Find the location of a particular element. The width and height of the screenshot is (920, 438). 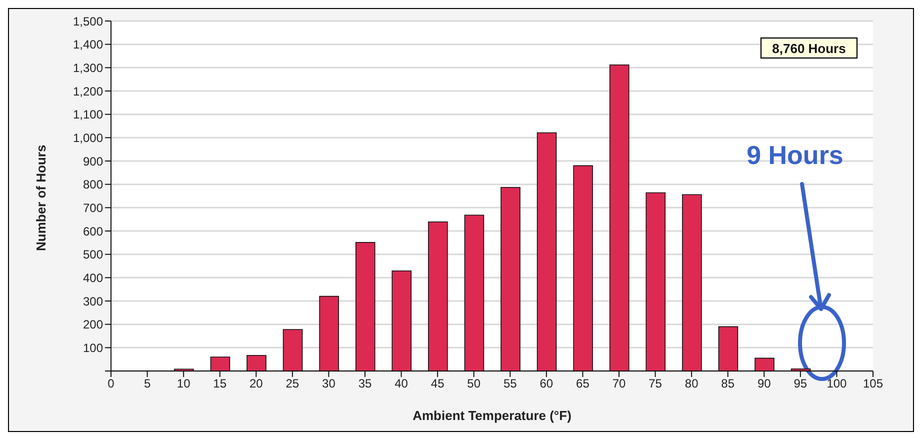

x-tick-label: 85 is located at coordinates (728, 383).